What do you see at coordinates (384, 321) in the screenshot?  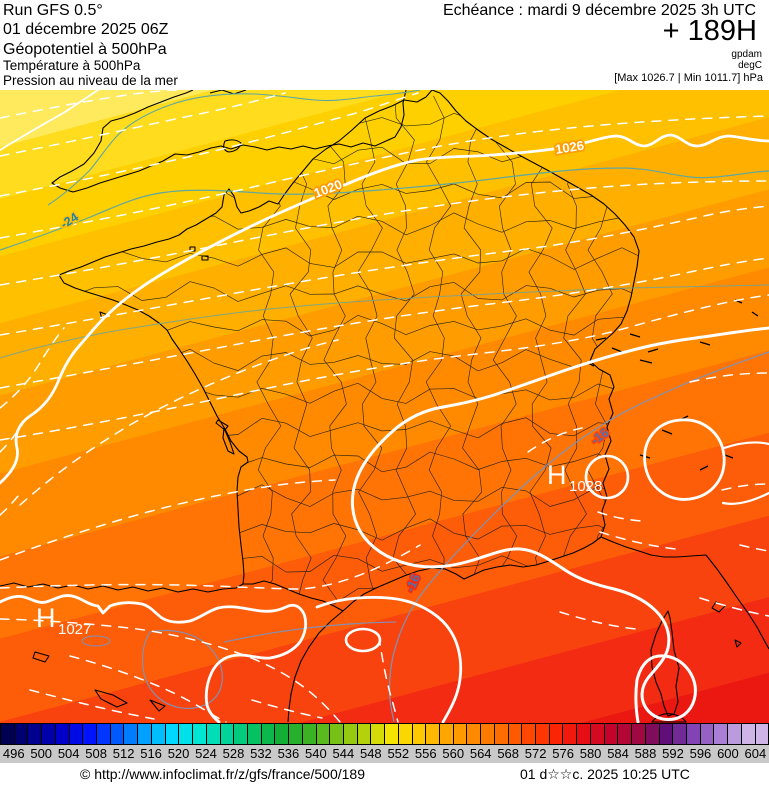 I see `isotherm-minus20-line` at bounding box center [384, 321].